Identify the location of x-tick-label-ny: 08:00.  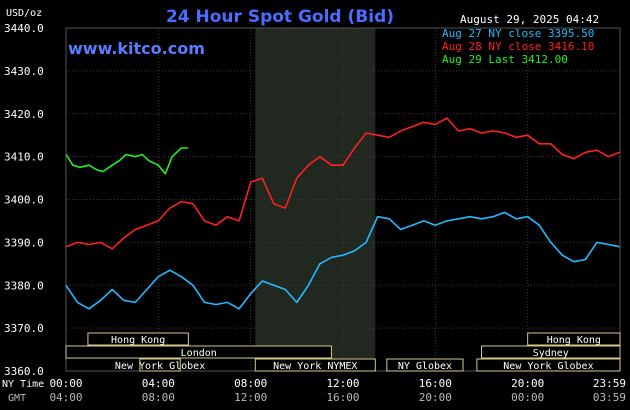
(250, 383).